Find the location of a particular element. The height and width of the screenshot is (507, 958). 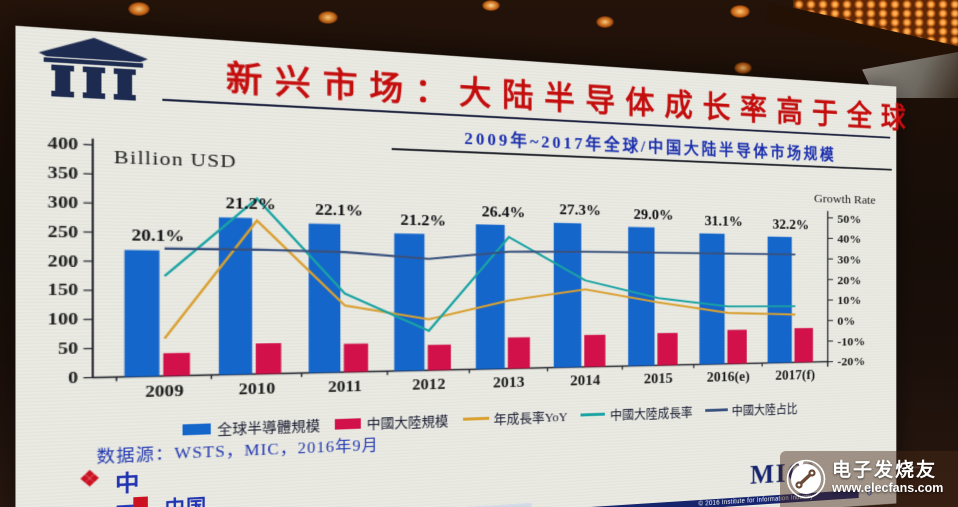

svg-text: -10% is located at coordinates (851, 341).